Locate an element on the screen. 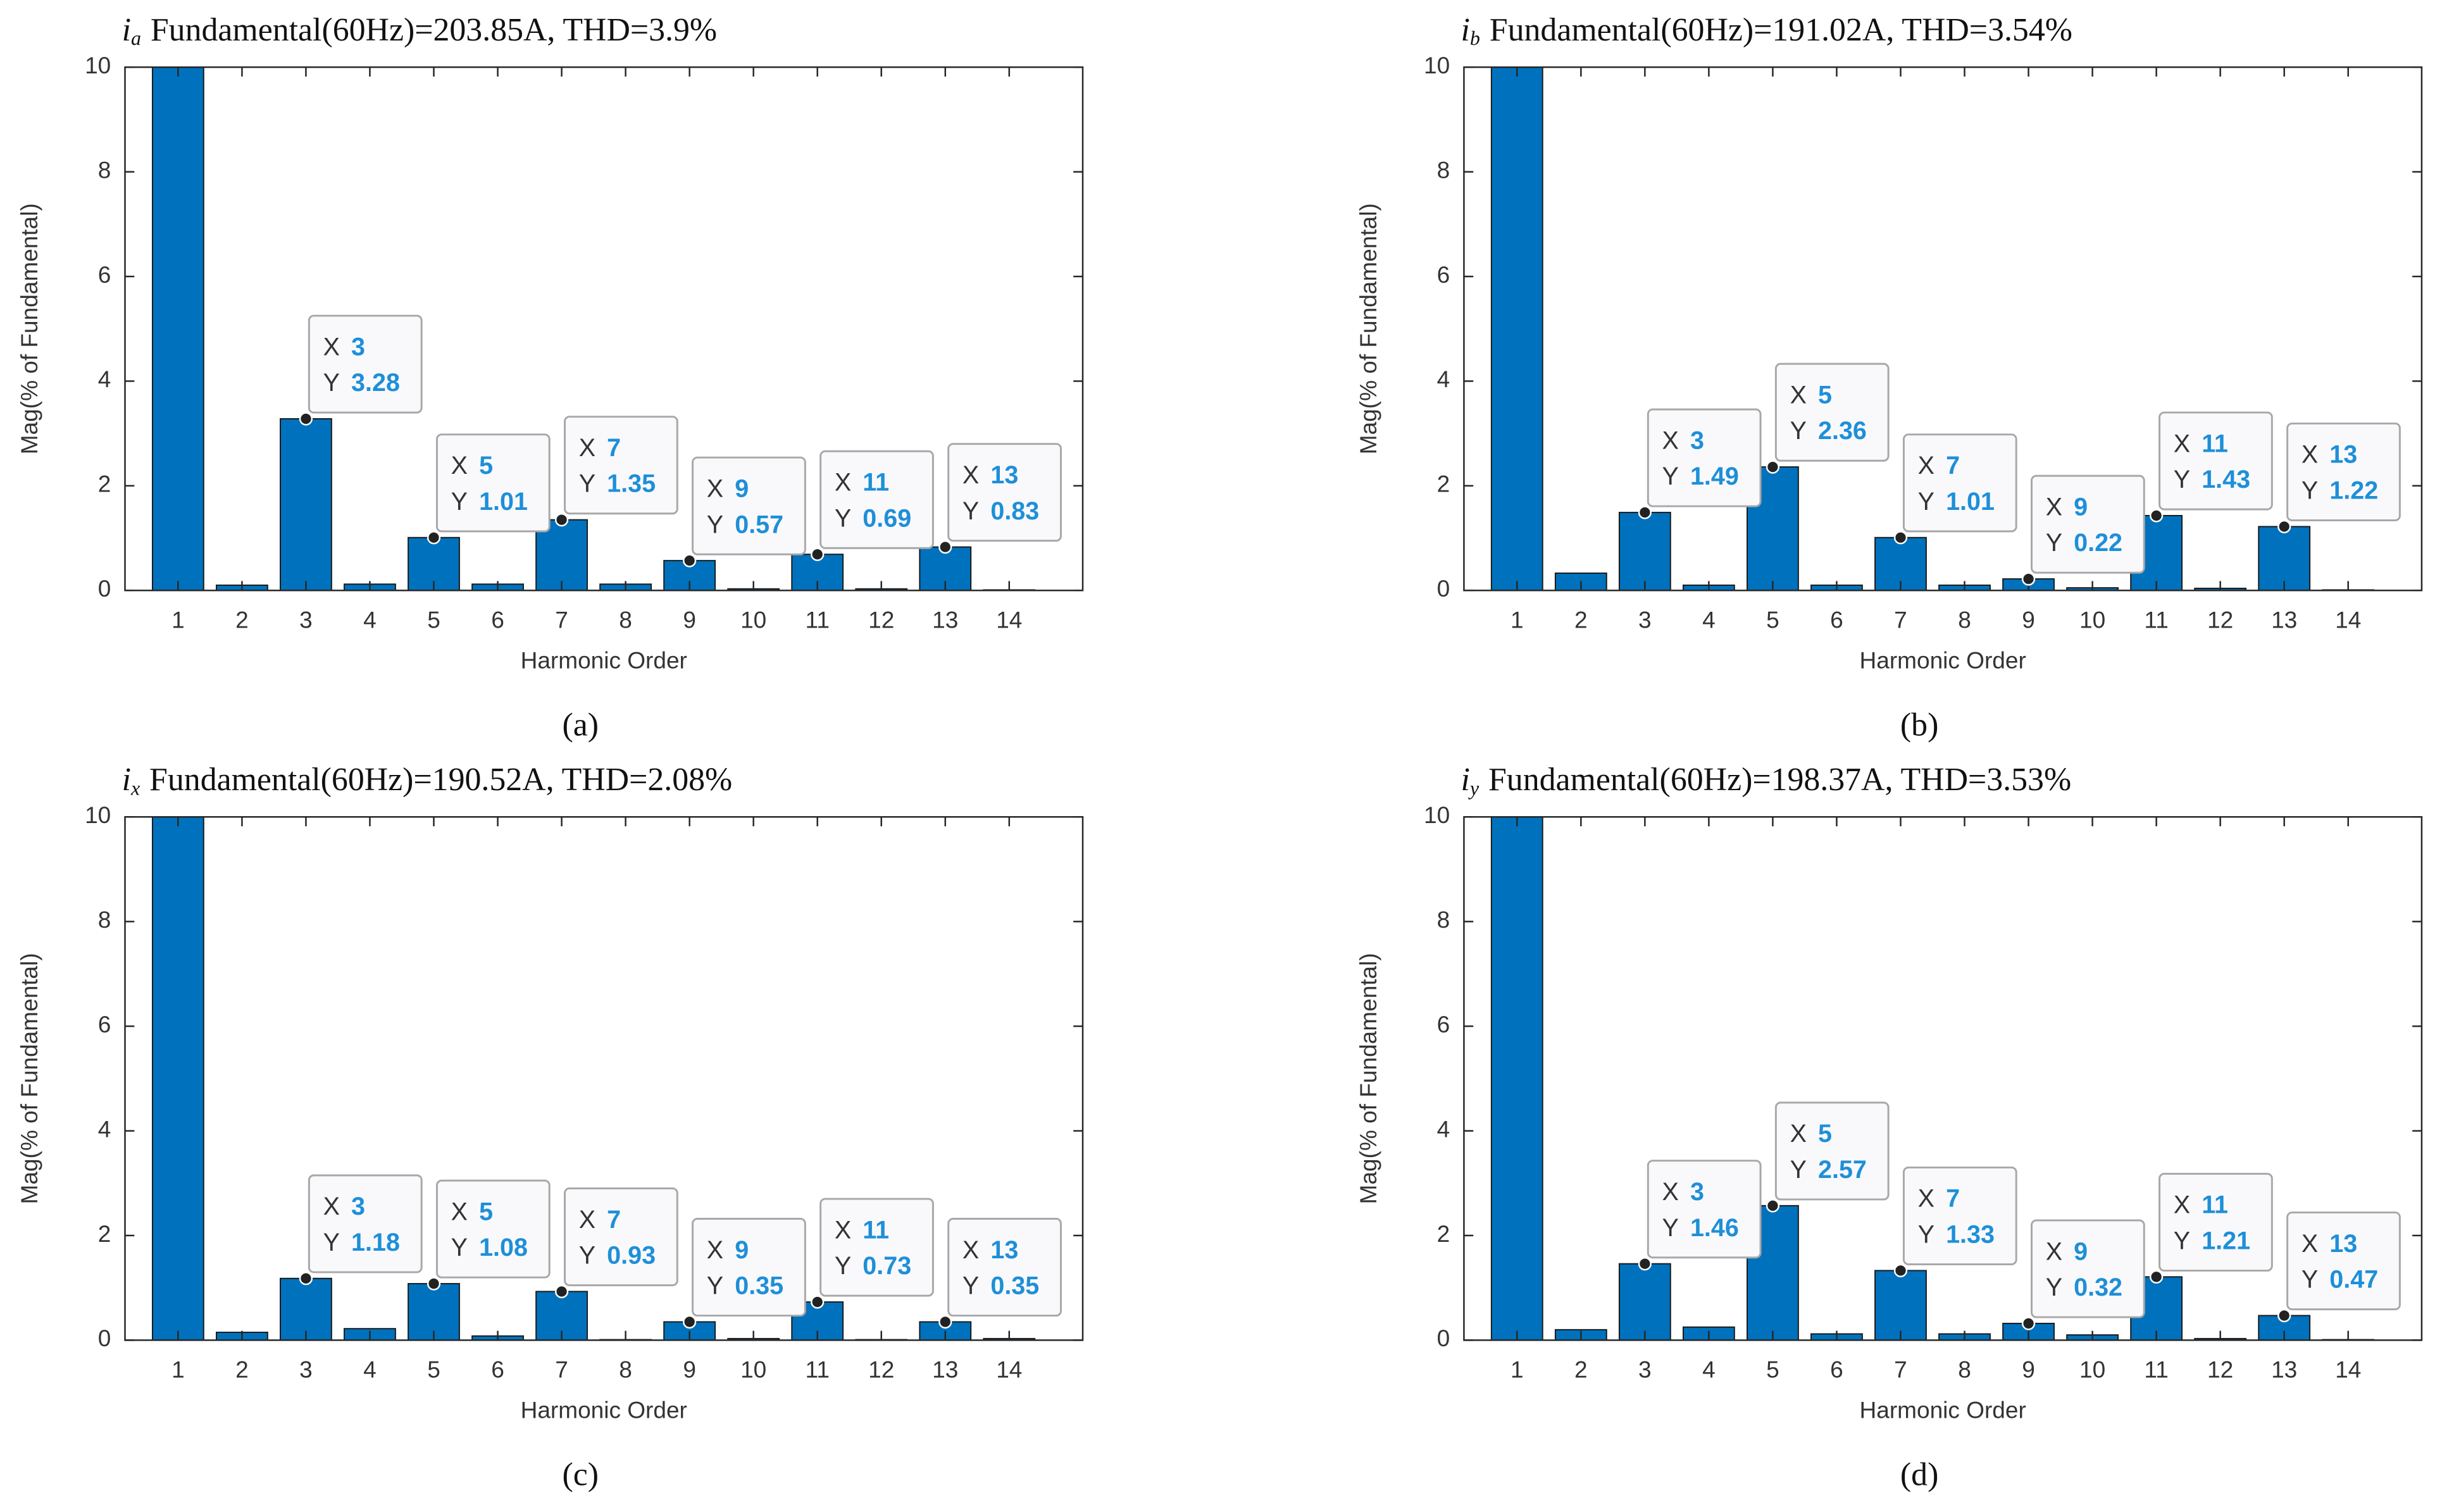  datatip-x-value: 7 is located at coordinates (614, 1220).